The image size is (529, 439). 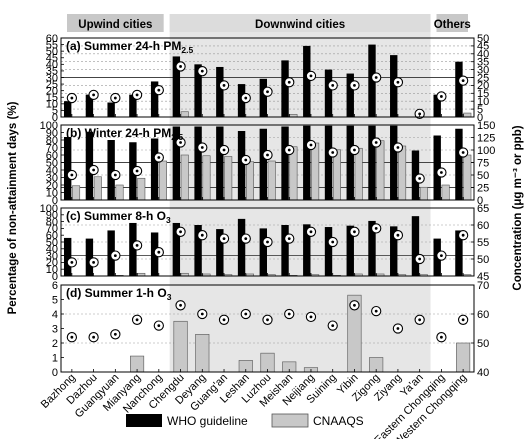 What do you see at coordinates (300, 25) in the screenshot?
I see `group-label: Downwind cities` at bounding box center [300, 25].